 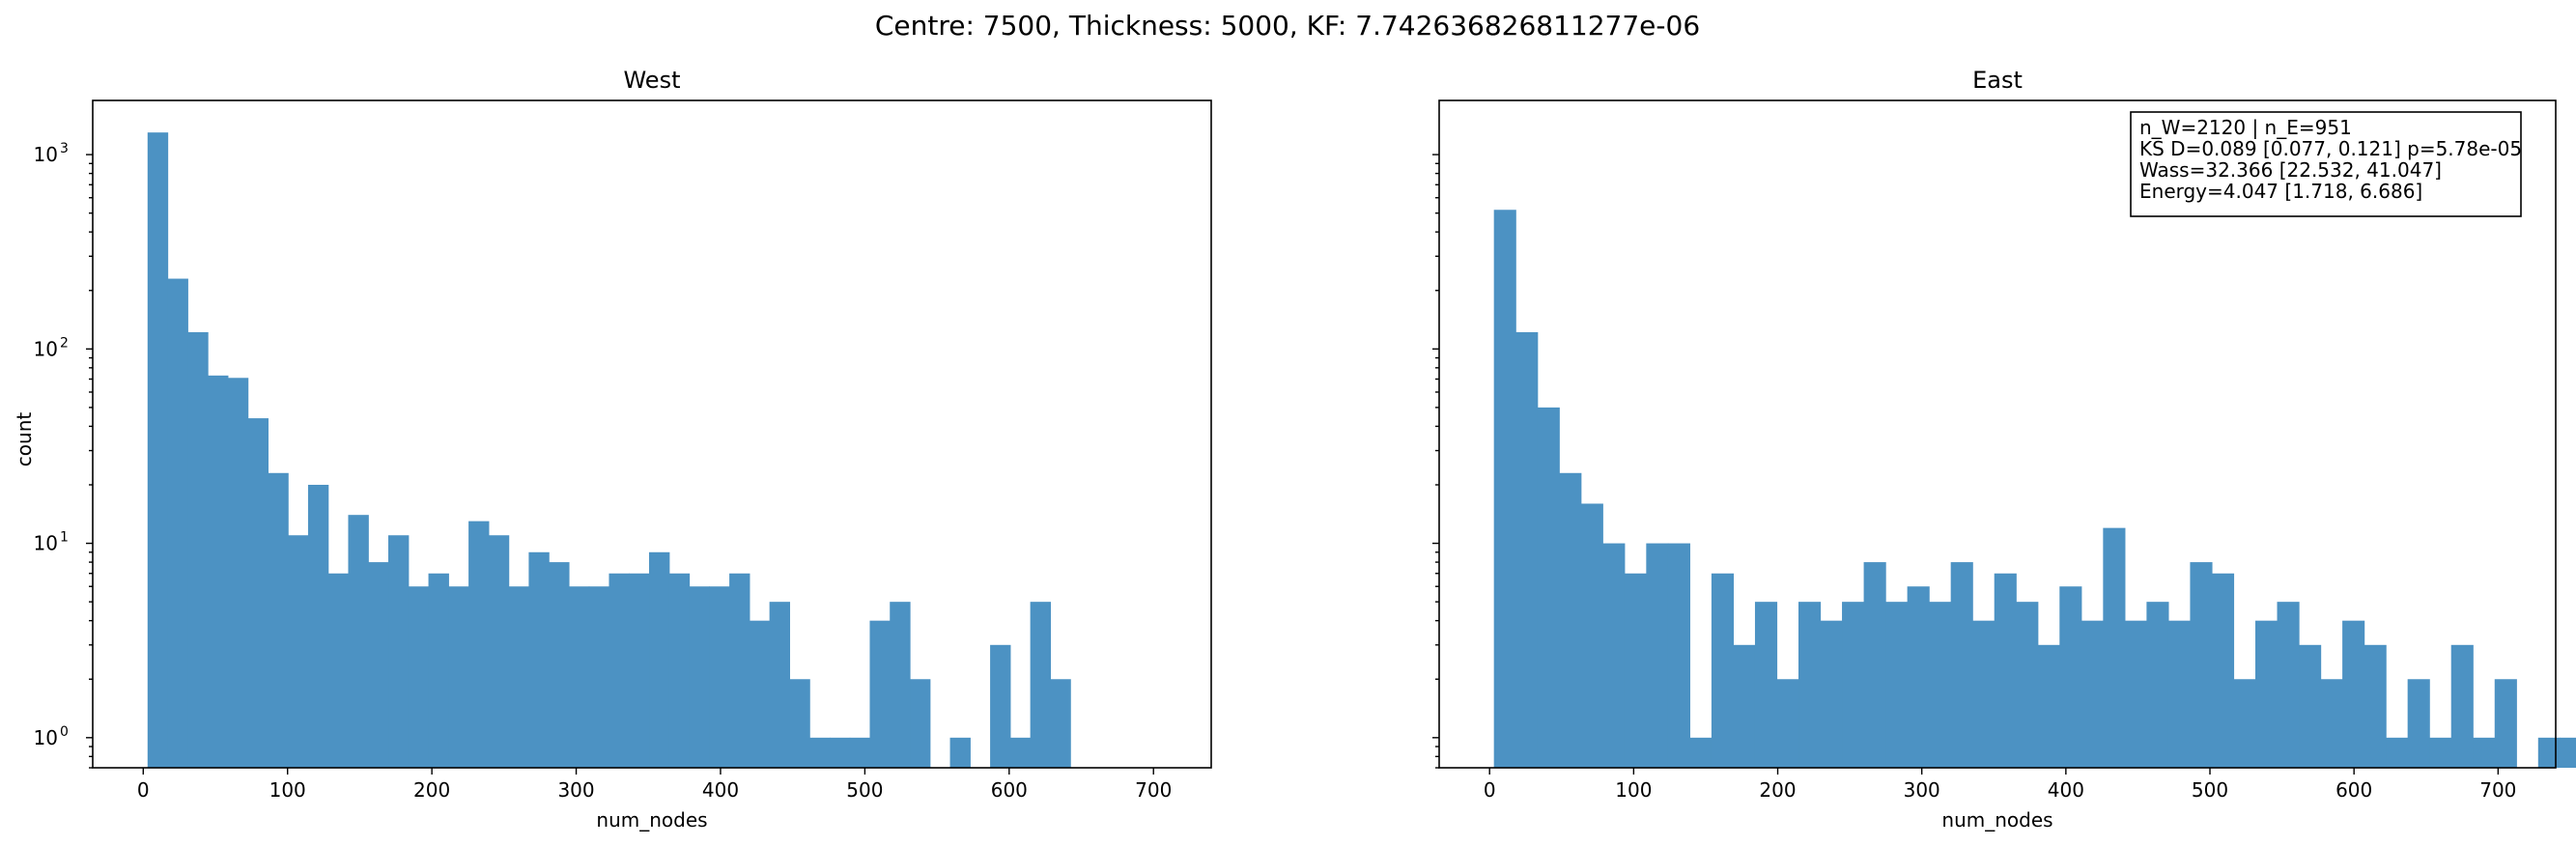 What do you see at coordinates (575, 790) in the screenshot?
I see `west-xtick-label-3: 300` at bounding box center [575, 790].